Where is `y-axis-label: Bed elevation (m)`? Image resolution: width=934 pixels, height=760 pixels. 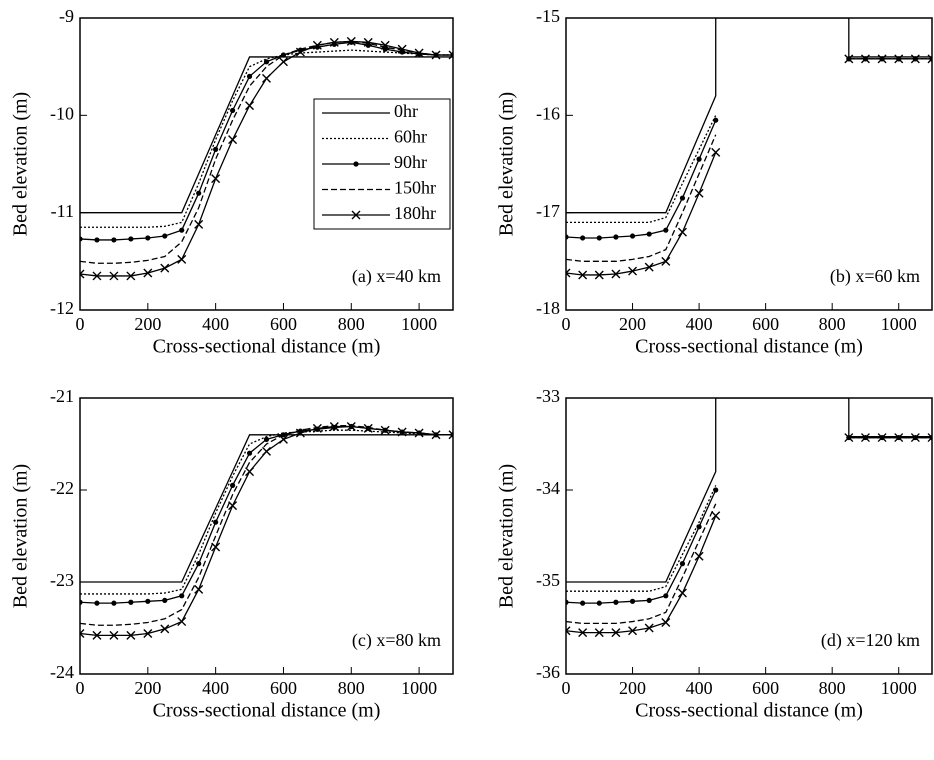
y-axis-label: Bed elevation (m) is located at coordinates (507, 164).